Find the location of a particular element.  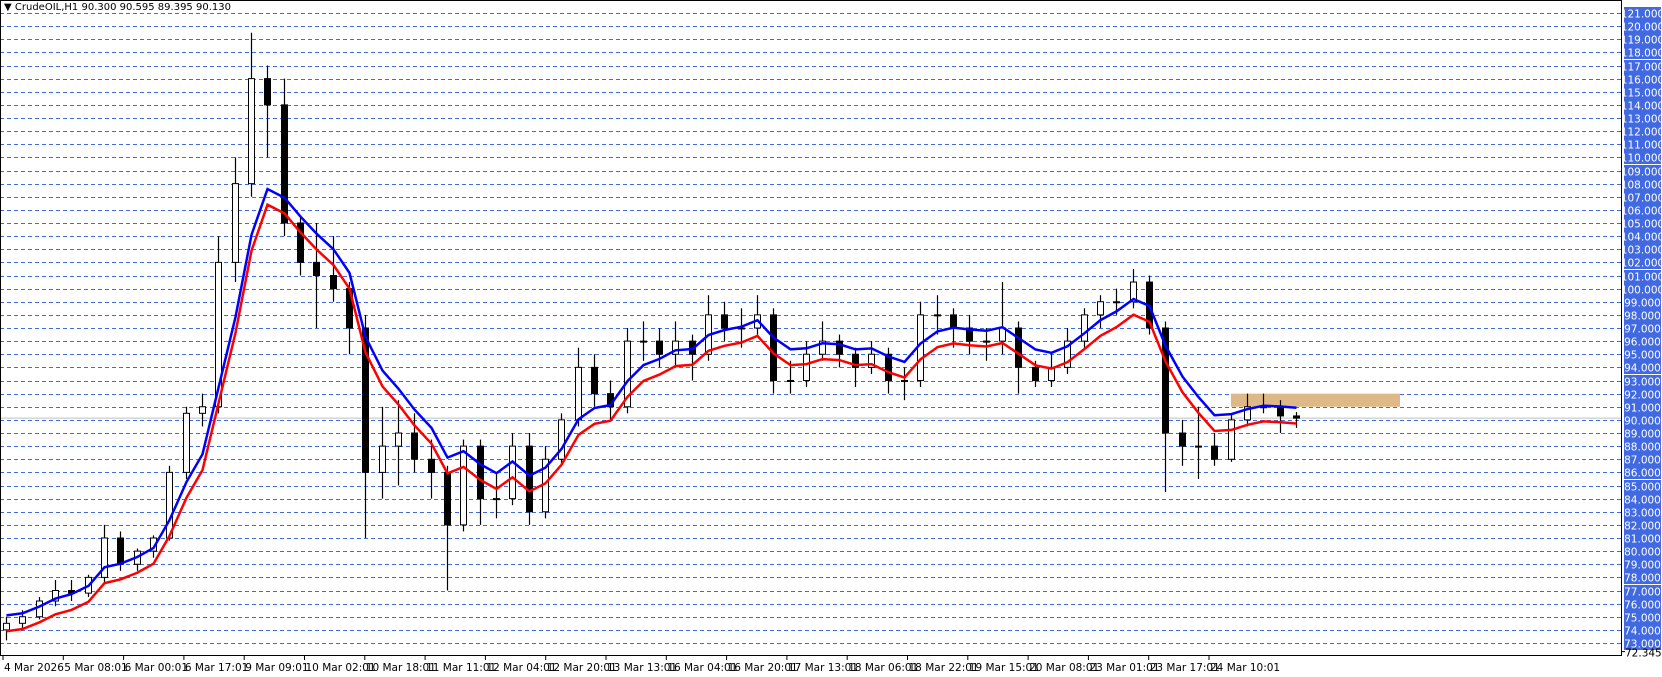

price-label: 120.000 is located at coordinates (1641, 28).